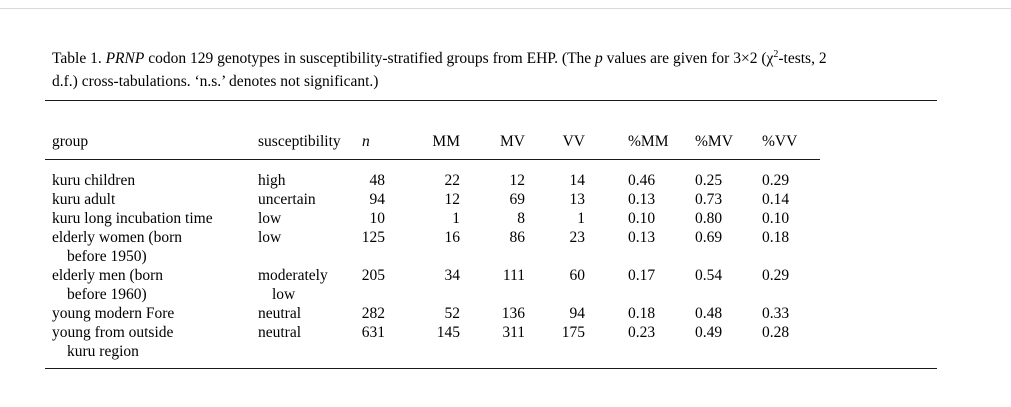  I want to click on cell-mv: 12, so click(517, 180).